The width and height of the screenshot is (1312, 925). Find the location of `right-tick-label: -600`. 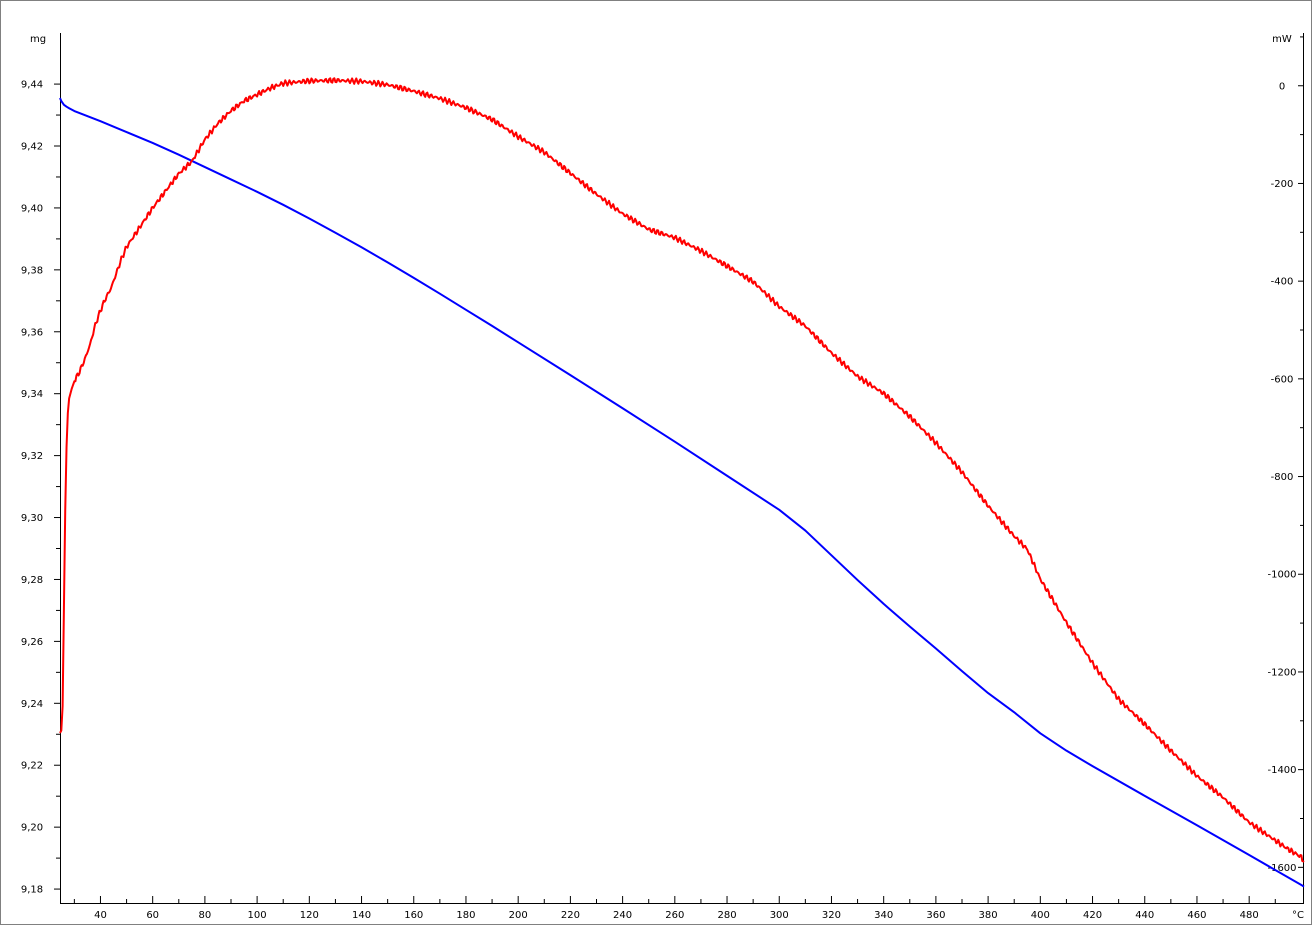

right-tick-label: -600 is located at coordinates (1282, 379).